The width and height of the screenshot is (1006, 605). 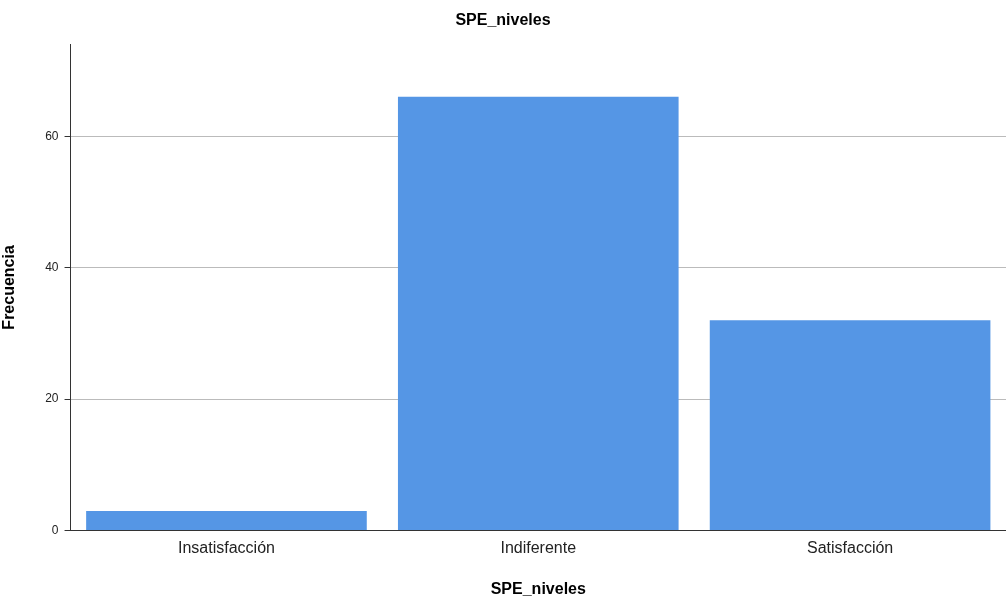 I want to click on y-tick-label: 60, so click(x=52, y=135).